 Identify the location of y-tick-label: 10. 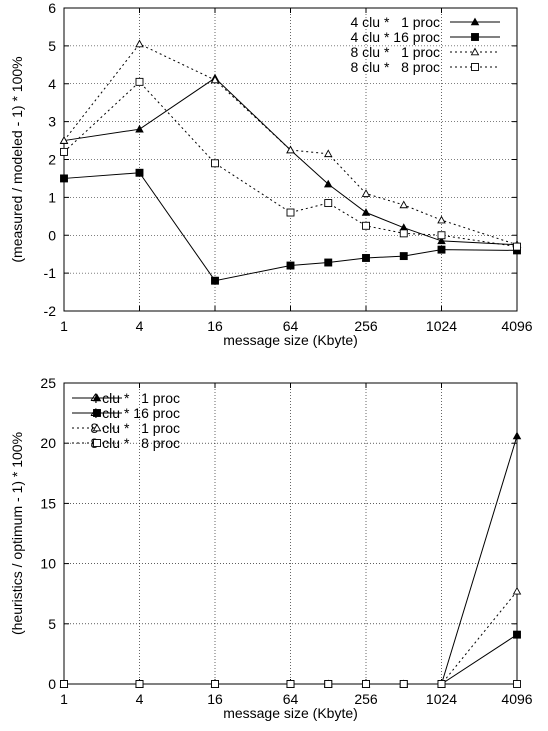
(48, 564).